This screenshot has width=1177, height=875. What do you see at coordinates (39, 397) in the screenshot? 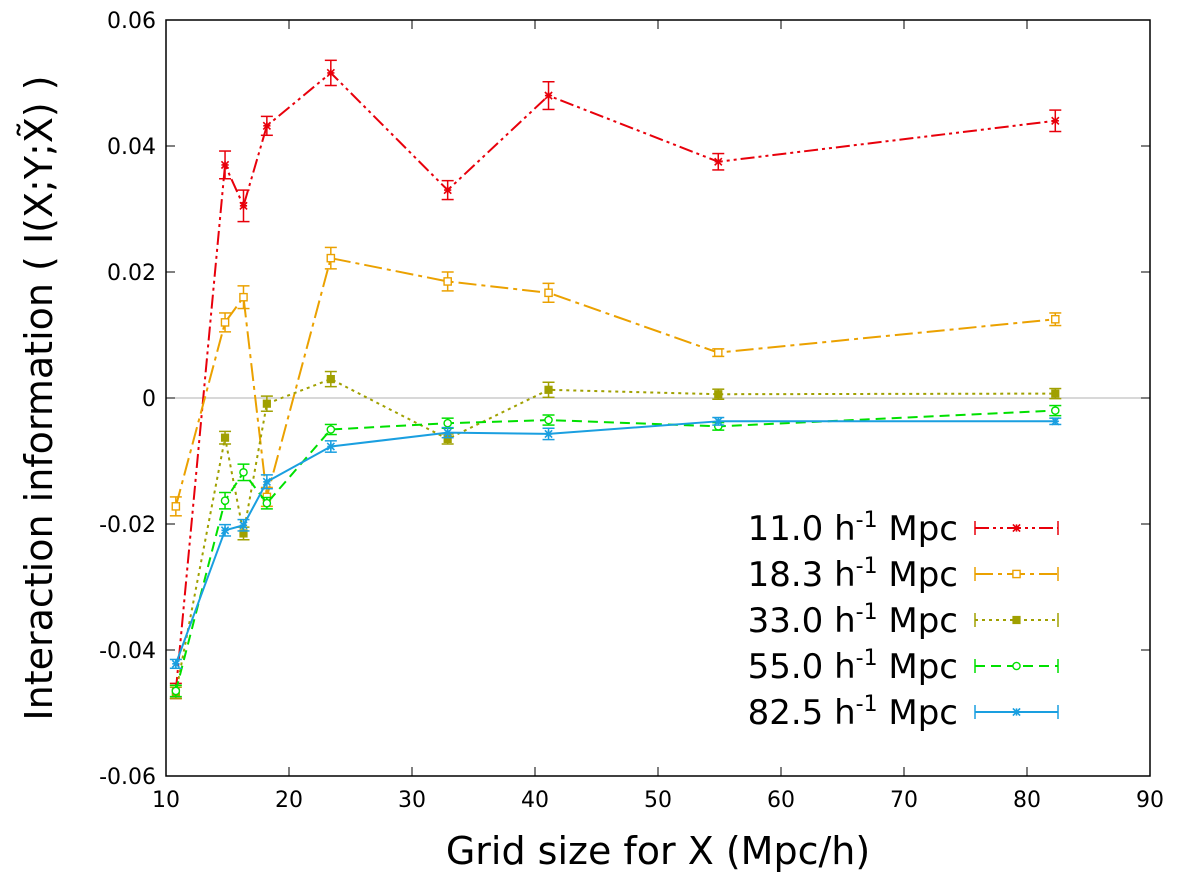
I see `y-axis-title: Interaction information ( I(X;Y;X̃) )` at bounding box center [39, 397].